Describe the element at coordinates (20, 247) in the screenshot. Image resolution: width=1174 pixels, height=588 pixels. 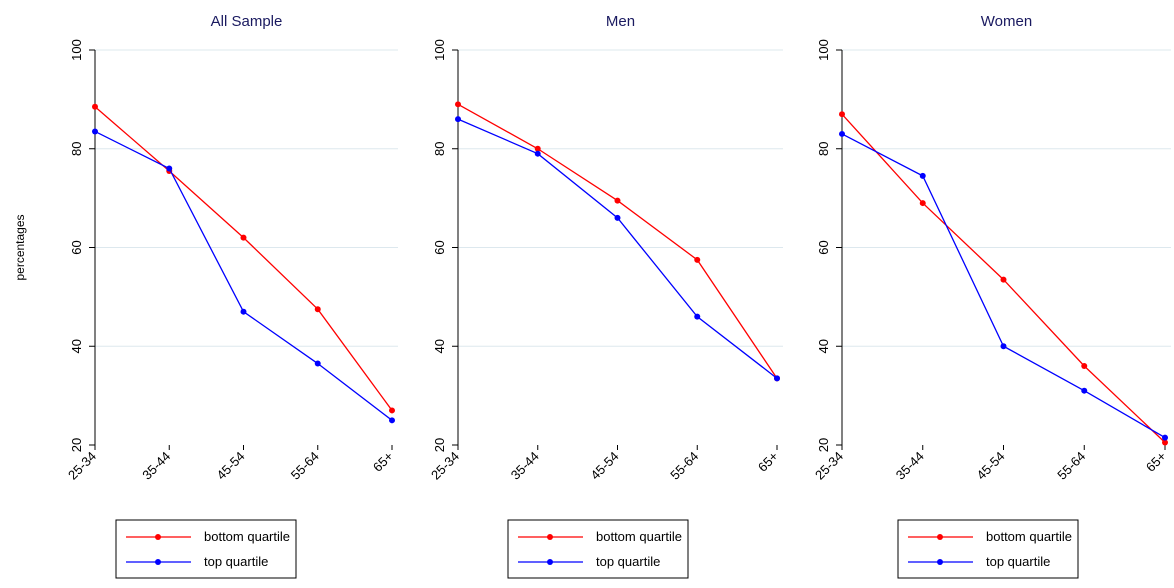
I see `y-axis-label: percentages` at that location.